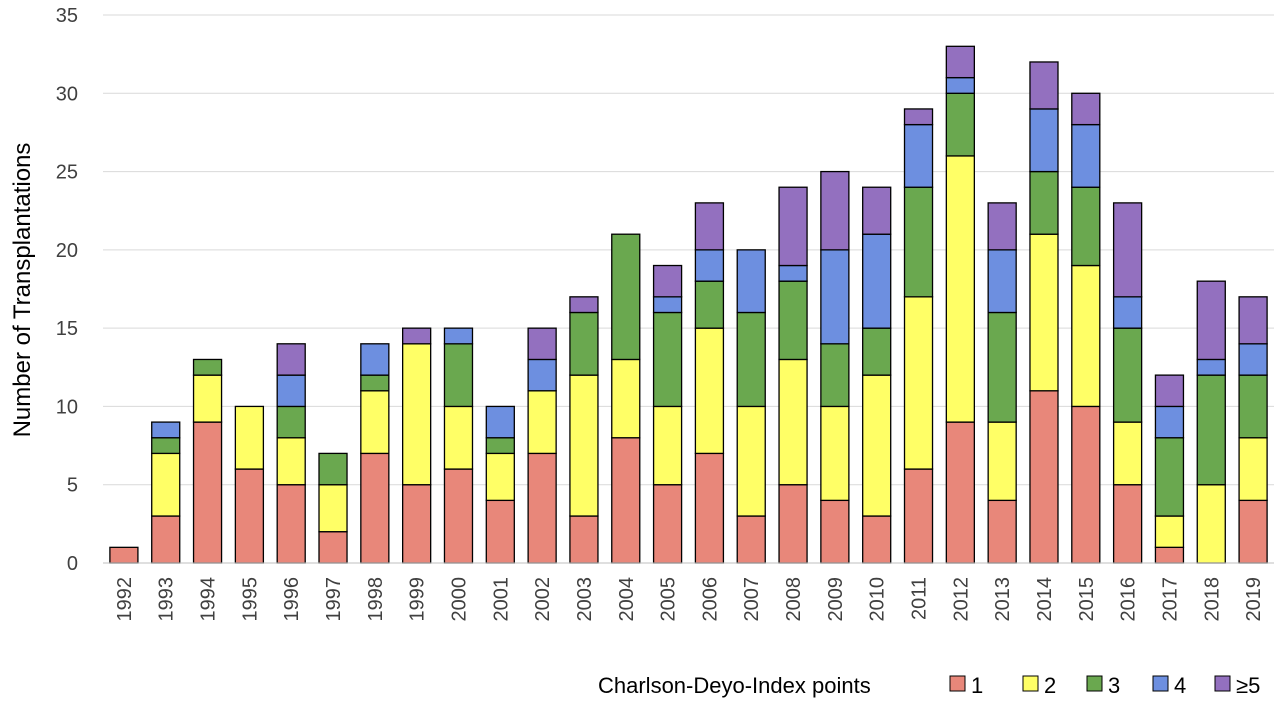 The height and width of the screenshot is (702, 1280). What do you see at coordinates (209, 599) in the screenshot?
I see `x-tick-label: 1994` at bounding box center [209, 599].